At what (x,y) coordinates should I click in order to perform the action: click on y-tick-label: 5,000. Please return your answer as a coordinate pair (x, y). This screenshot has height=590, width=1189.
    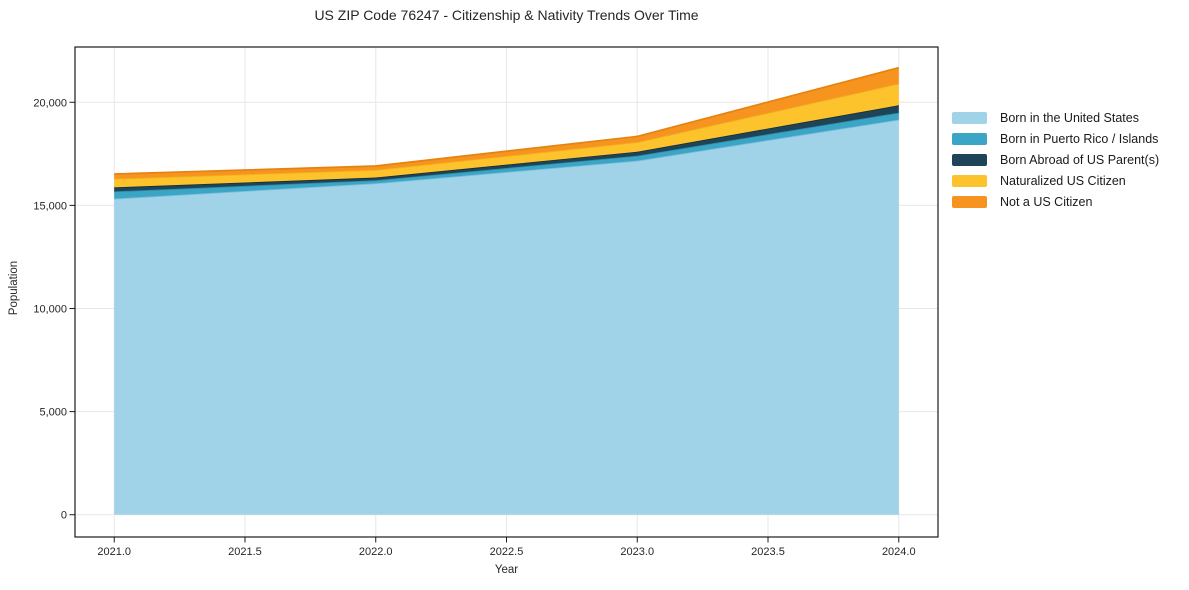
    Looking at the image, I should click on (53, 413).